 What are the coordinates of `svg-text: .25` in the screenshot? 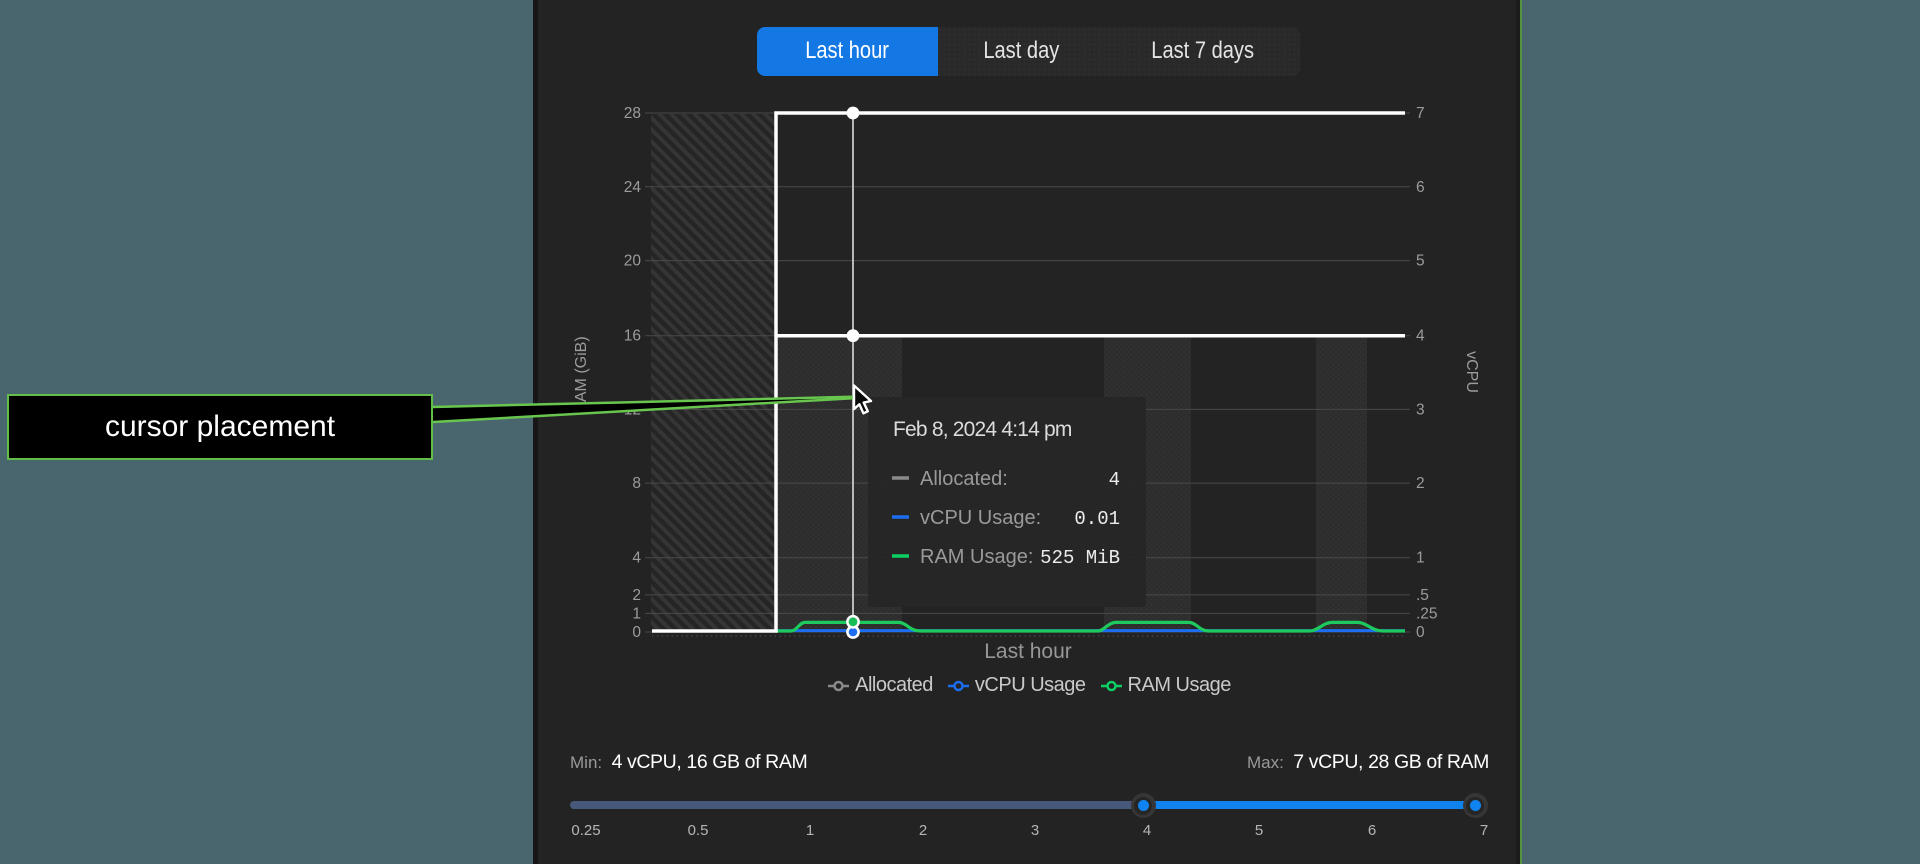 It's located at (1427, 613).